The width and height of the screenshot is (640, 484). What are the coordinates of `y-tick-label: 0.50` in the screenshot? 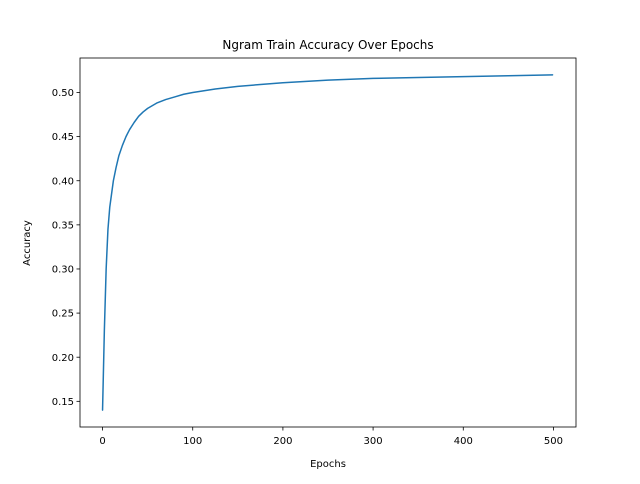 It's located at (63, 93).